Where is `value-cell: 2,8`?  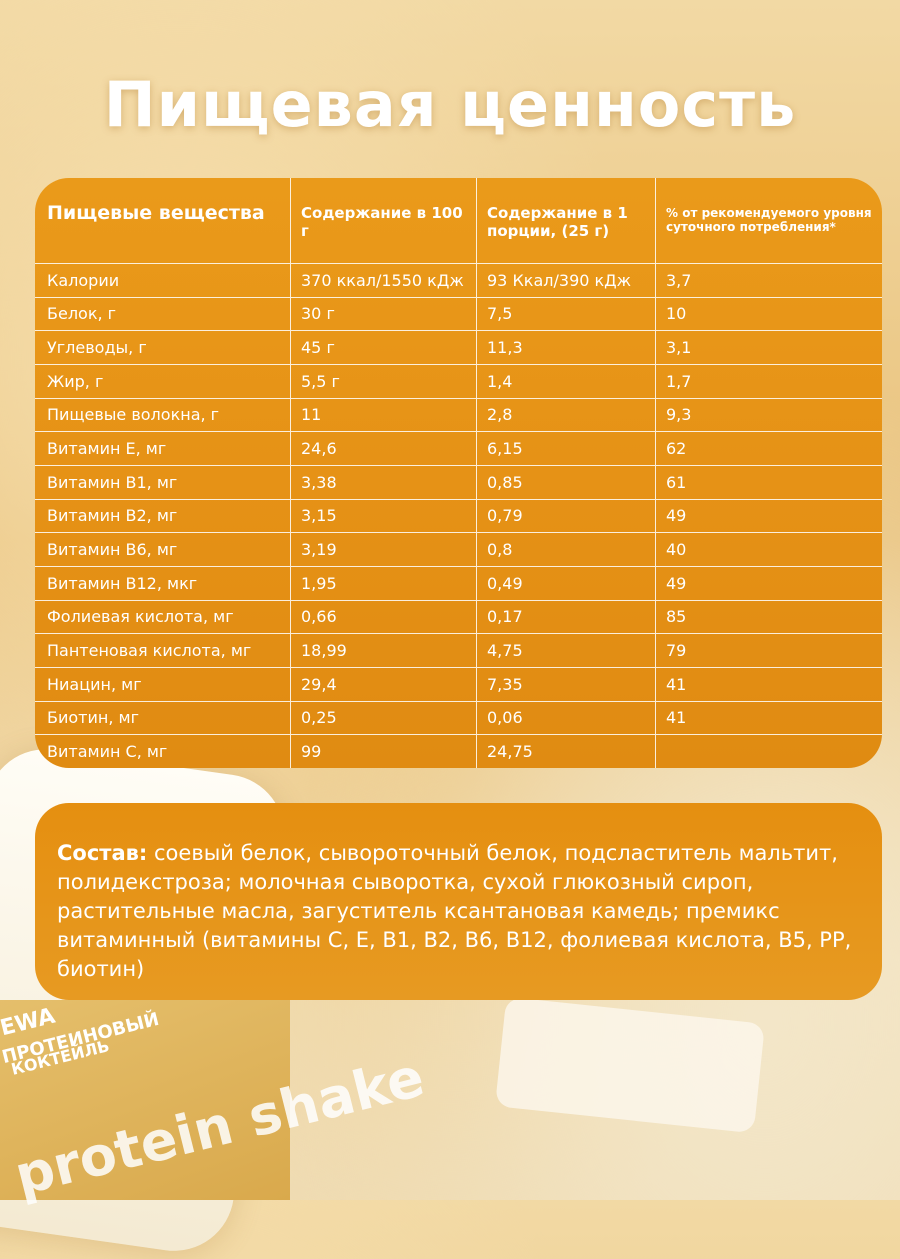
value-cell: 2,8 is located at coordinates (565, 414).